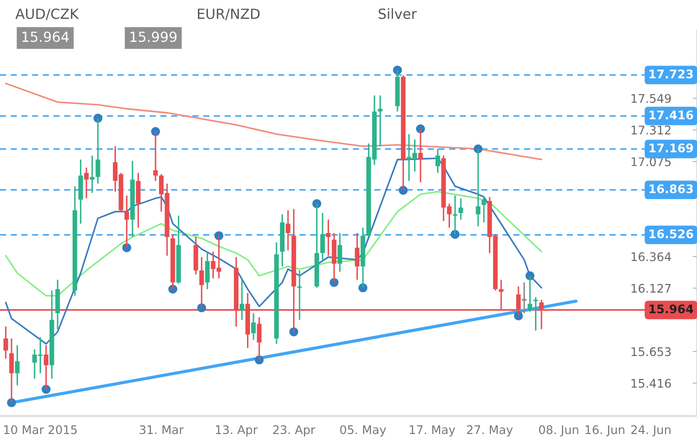  What do you see at coordinates (672, 115) in the screenshot?
I see `ref-line-label: 17.416` at bounding box center [672, 115].